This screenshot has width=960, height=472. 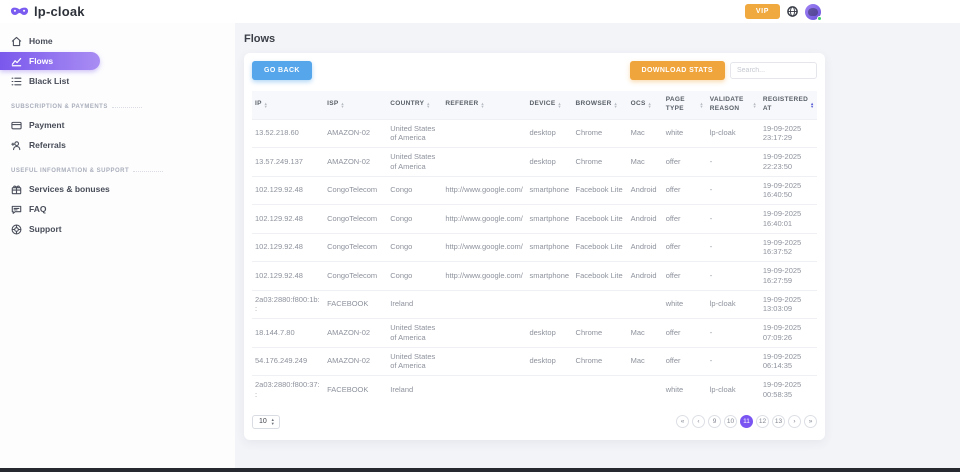 What do you see at coordinates (117, 209) in the screenshot?
I see `sidebar-item-faq: FAQ` at bounding box center [117, 209].